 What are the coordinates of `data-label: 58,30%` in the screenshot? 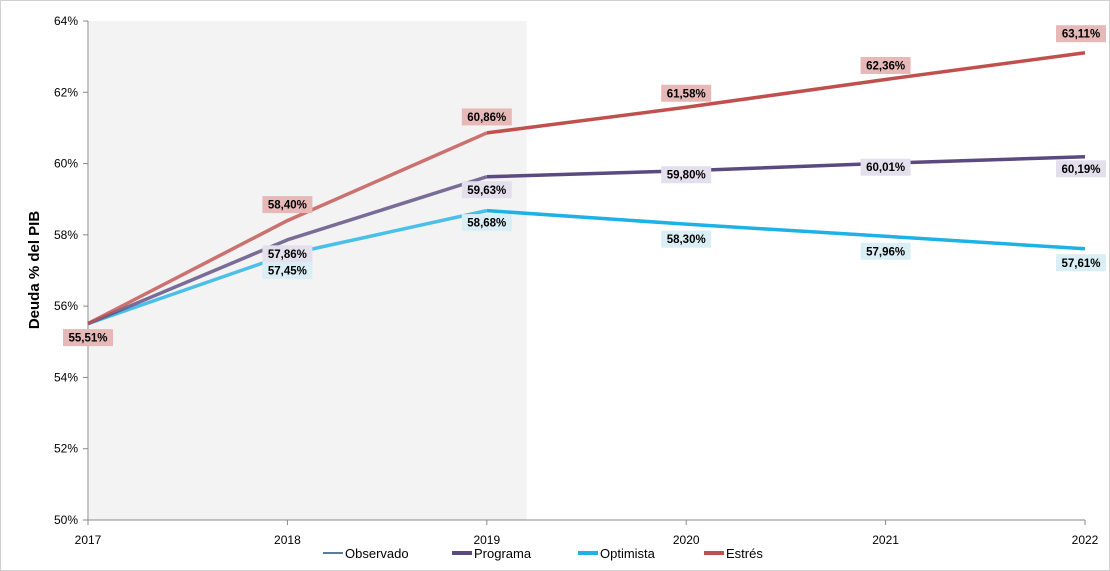 It's located at (686, 240).